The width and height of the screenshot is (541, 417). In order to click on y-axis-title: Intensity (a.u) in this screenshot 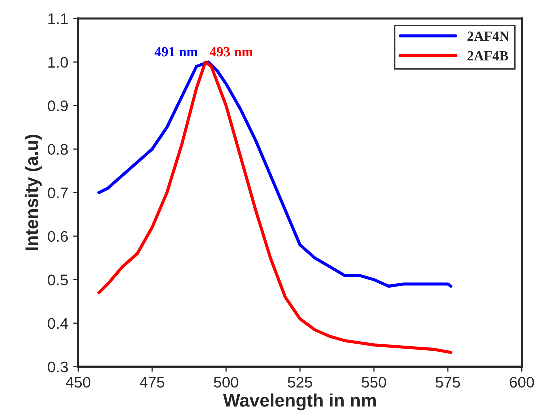, I will do `click(33, 192)`.